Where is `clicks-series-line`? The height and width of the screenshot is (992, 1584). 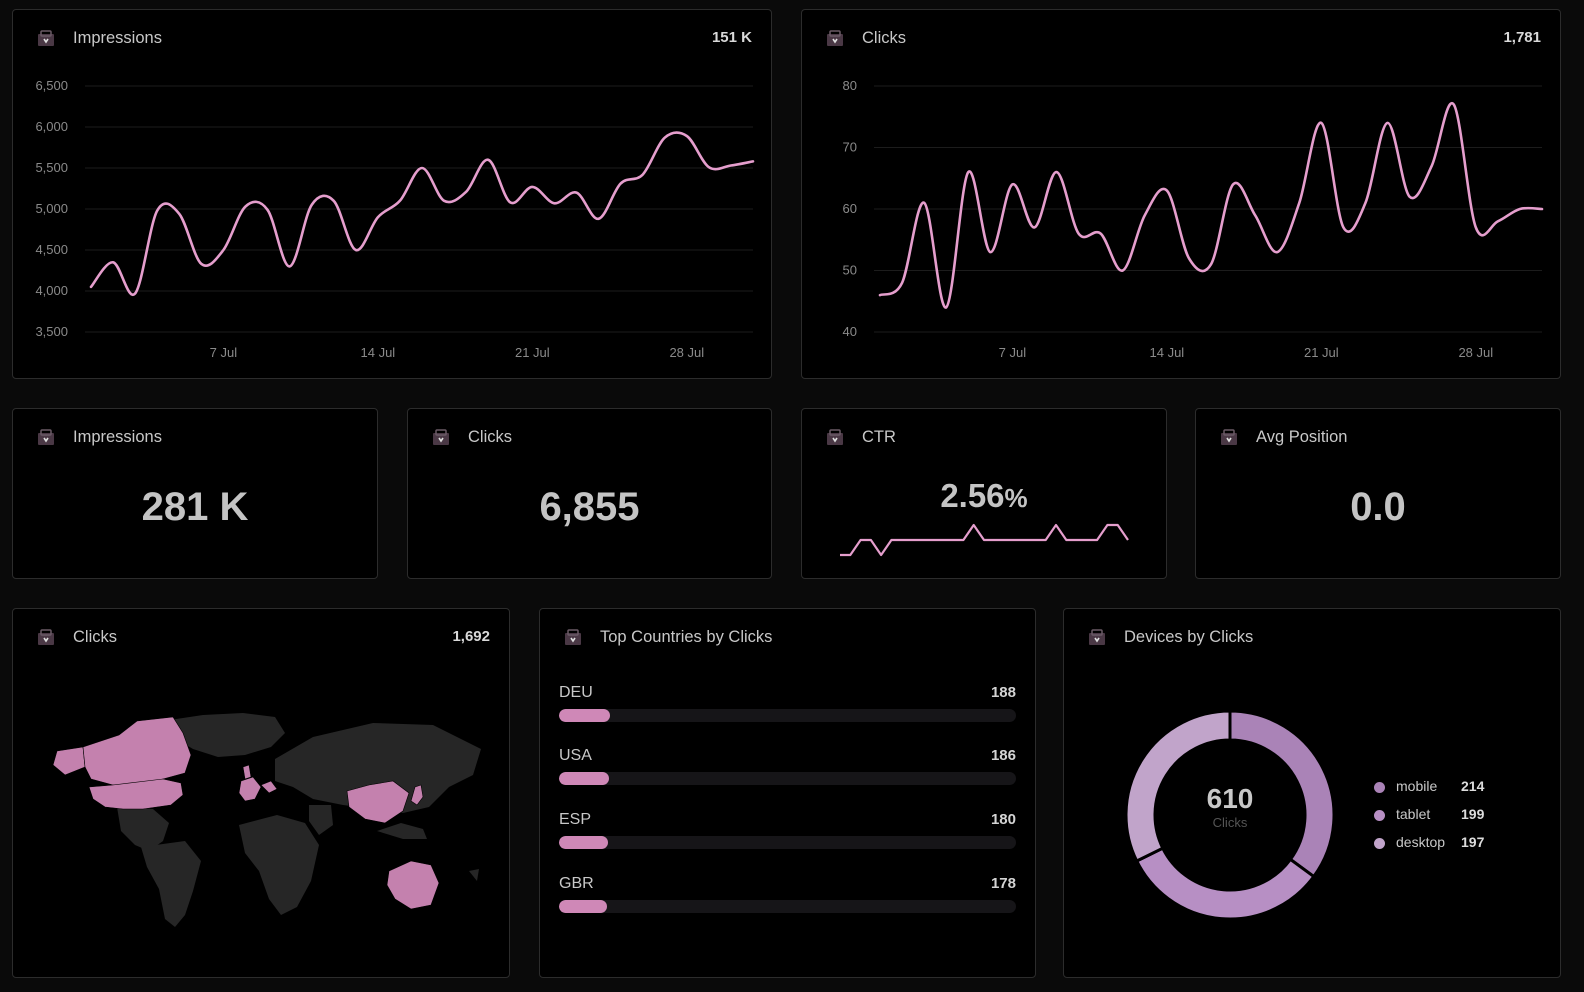 clicks-series-line is located at coordinates (1211, 205).